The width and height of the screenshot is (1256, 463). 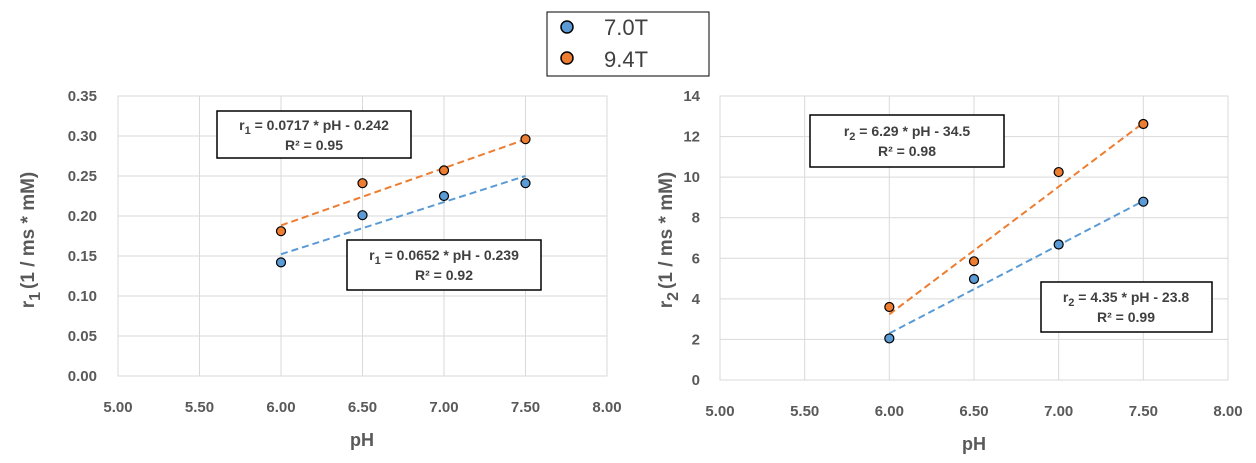 I want to click on equation-fit: r2 = 6.29 * pH - 34.5, so click(x=907, y=133).